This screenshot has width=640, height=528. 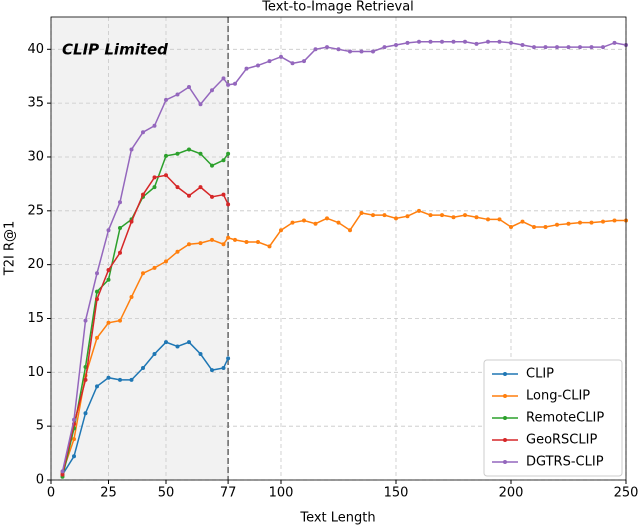 What do you see at coordinates (337, 518) in the screenshot?
I see `x-axis-label: Text Length` at bounding box center [337, 518].